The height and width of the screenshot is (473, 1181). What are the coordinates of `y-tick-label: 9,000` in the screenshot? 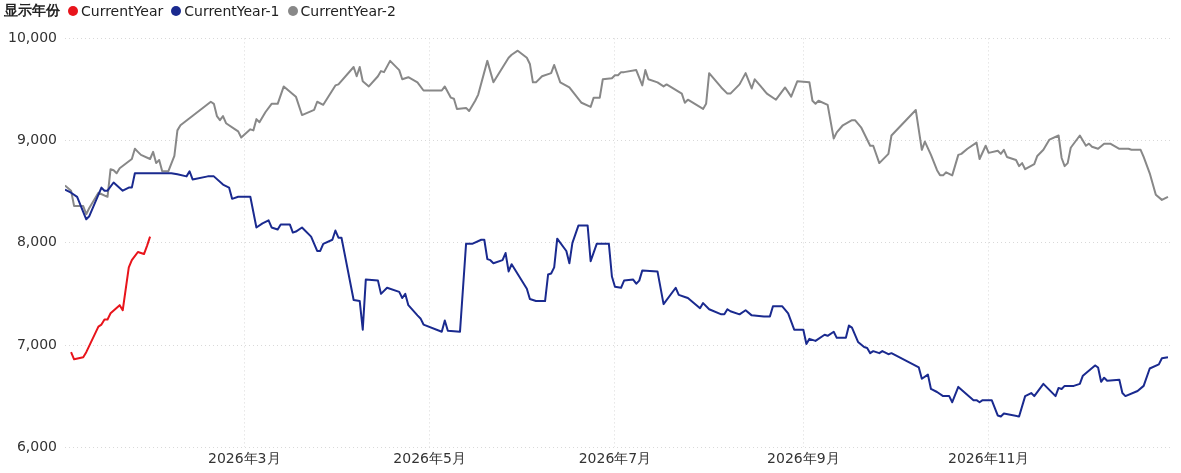 It's located at (36, 139).